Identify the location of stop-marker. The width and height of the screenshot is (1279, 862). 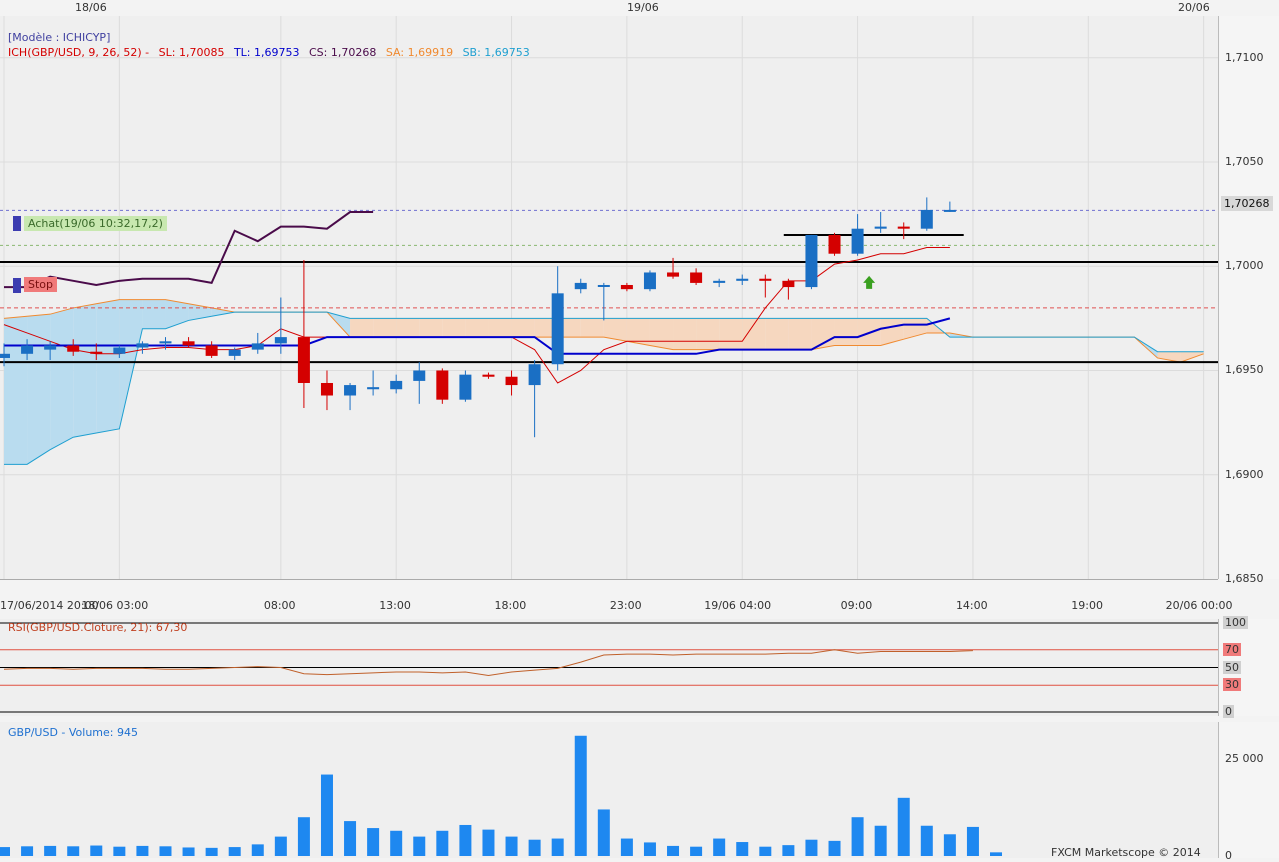
(17, 285).